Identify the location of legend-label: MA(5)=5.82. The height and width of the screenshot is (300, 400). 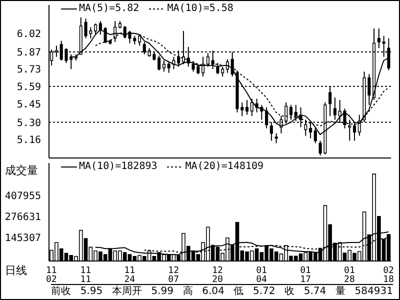
(109, 9).